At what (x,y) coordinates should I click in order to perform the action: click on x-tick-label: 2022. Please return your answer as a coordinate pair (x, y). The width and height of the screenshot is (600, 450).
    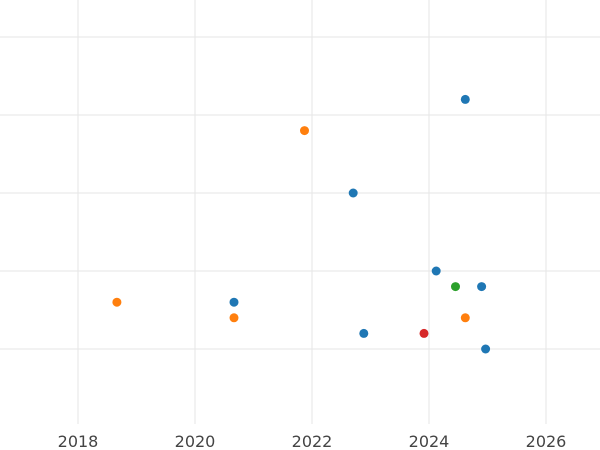
    Looking at the image, I should click on (312, 441).